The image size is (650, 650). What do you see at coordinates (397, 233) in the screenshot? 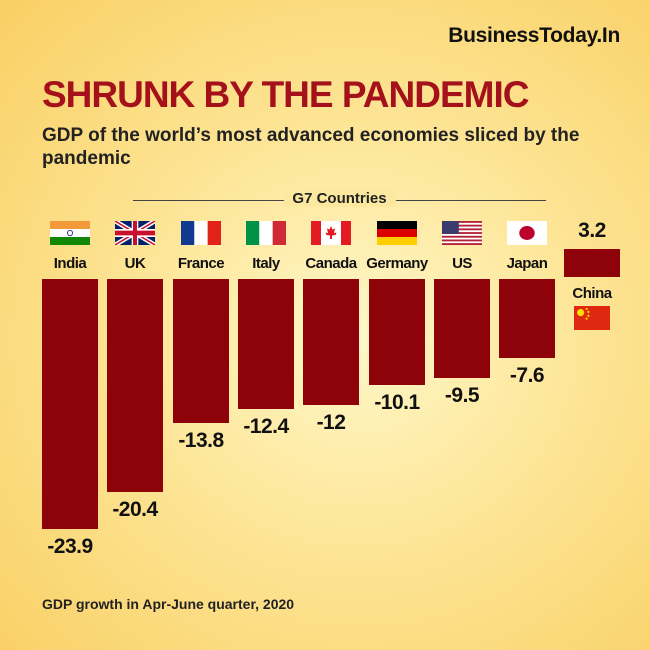
I see `germany-flag-icon` at bounding box center [397, 233].